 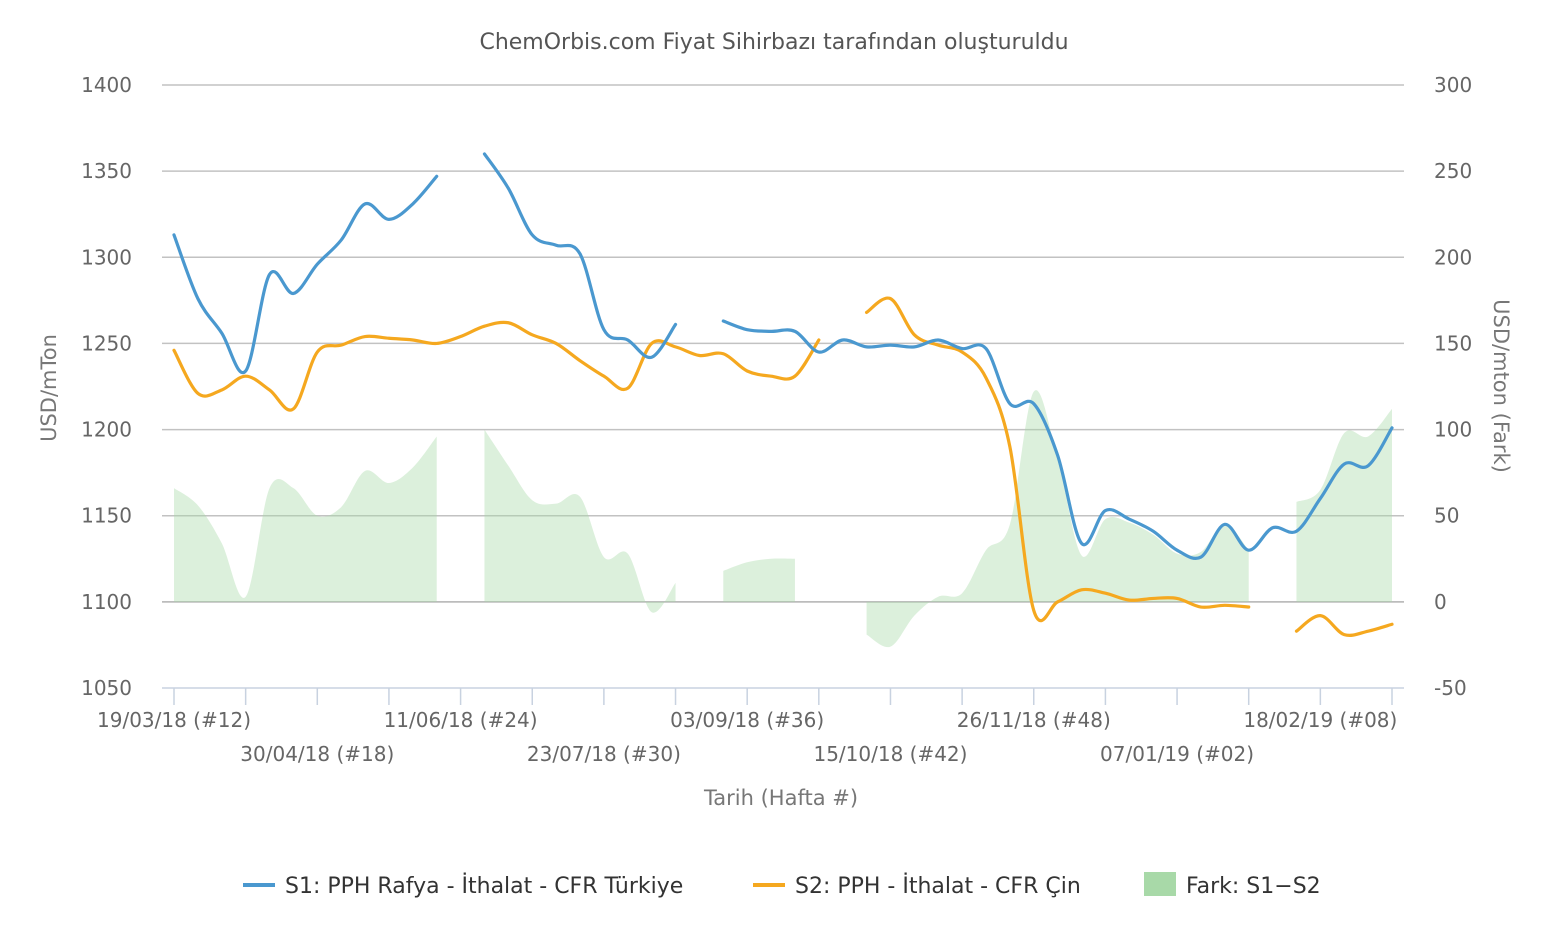 I want to click on legend-label-fark: Fark: S1−S2, so click(x=1253, y=886).